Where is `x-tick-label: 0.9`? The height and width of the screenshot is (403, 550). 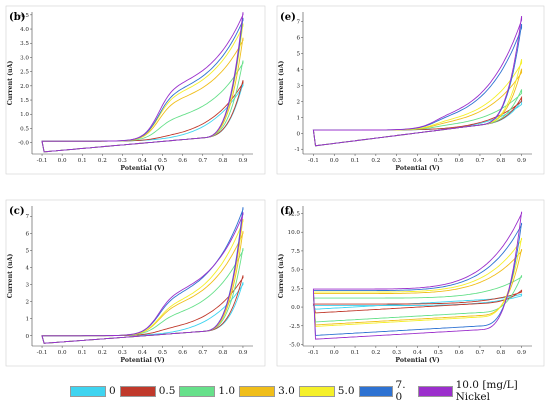
x-tick-label: 0.9 is located at coordinates (243, 353).